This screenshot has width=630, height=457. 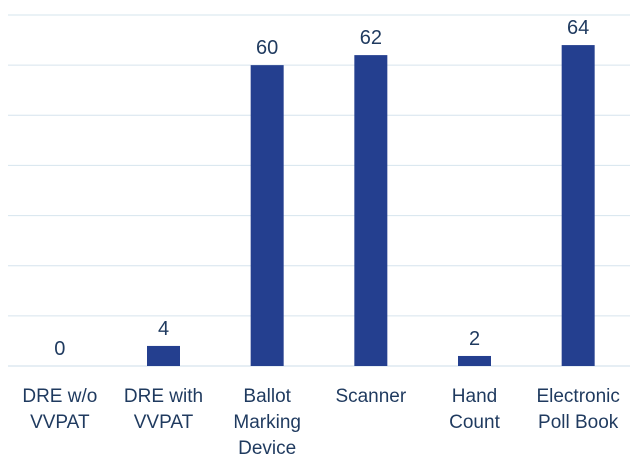 I want to click on category-label-line: DRE with, so click(x=163, y=396).